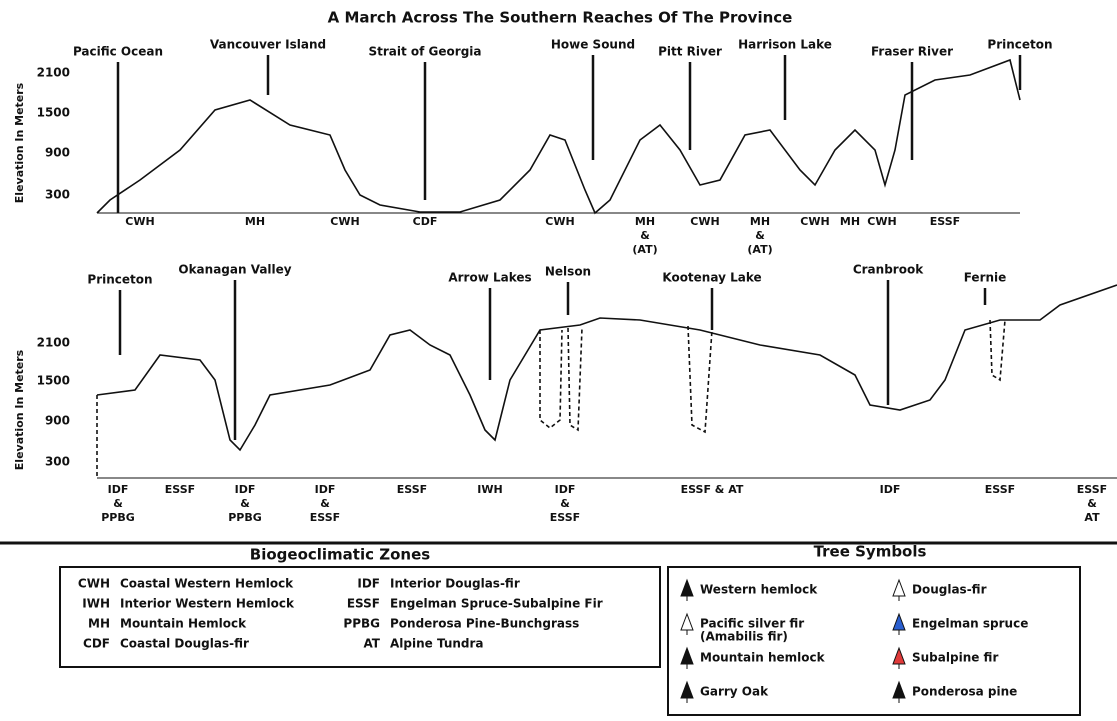 The image size is (1117, 721). Describe the element at coordinates (99, 624) in the screenshot. I see `zone-code: MH` at that location.